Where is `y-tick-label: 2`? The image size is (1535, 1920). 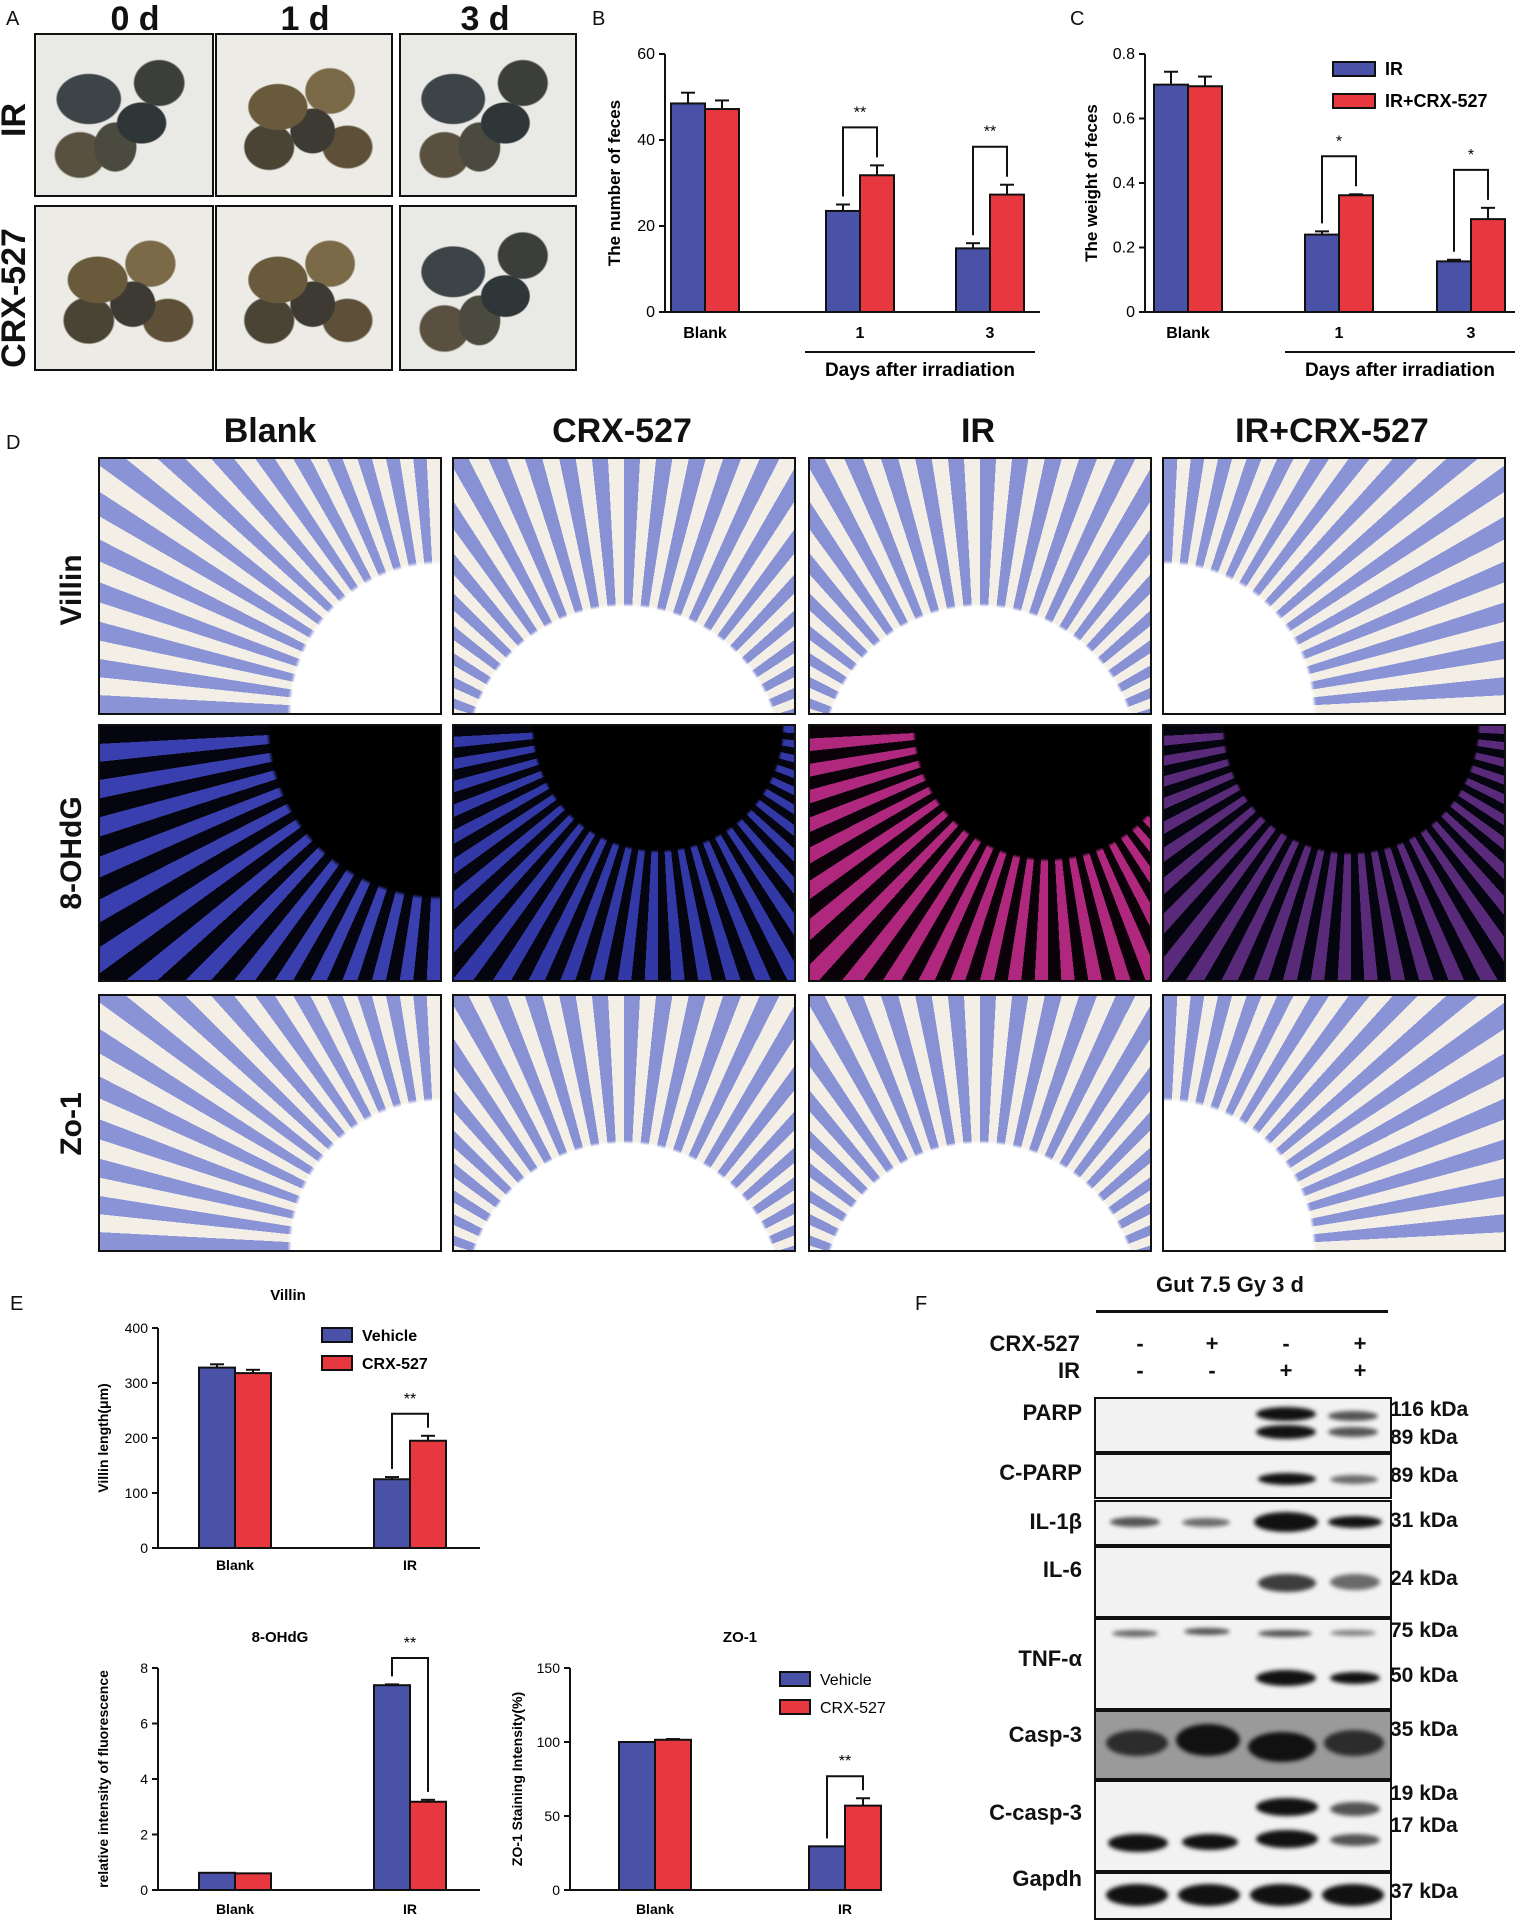 y-tick-label: 2 is located at coordinates (144, 1835).